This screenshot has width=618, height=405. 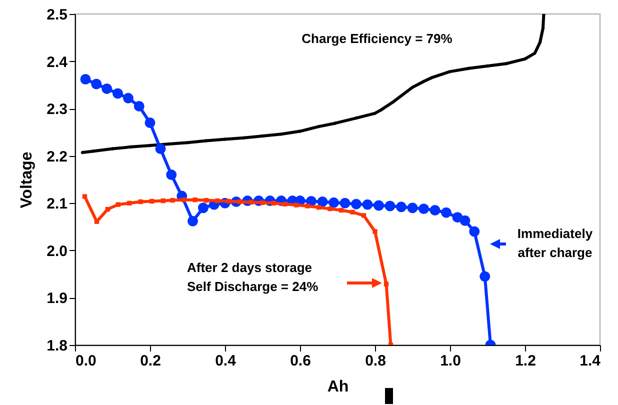 I want to click on y-tick-label: 2.5, so click(x=57, y=15).